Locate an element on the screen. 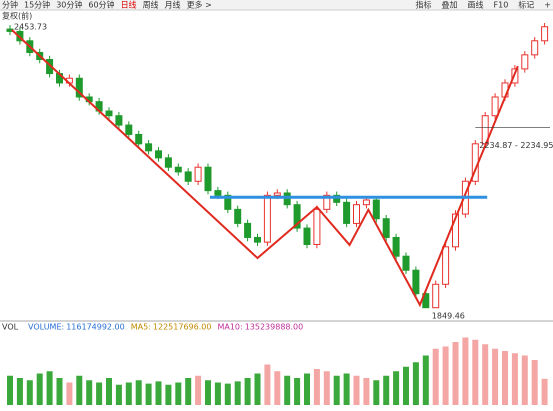  toolbar-bg is located at coordinates (276, 5).